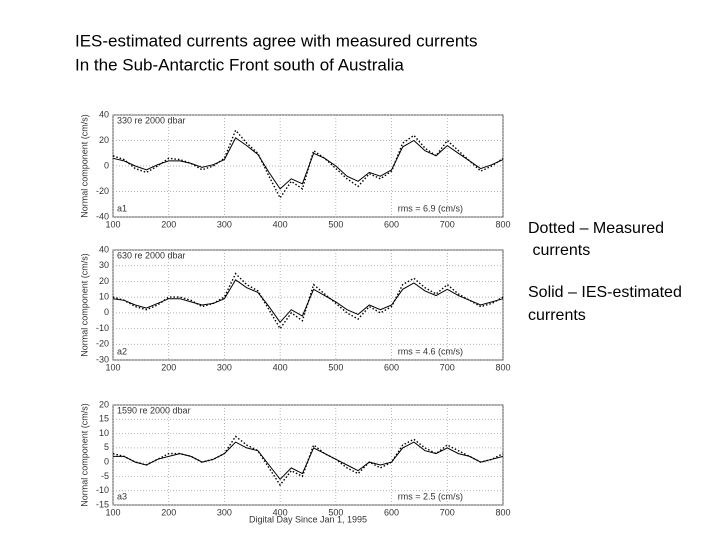  Describe the element at coordinates (104, 419) in the screenshot. I see `y-tick-label: 15` at that location.